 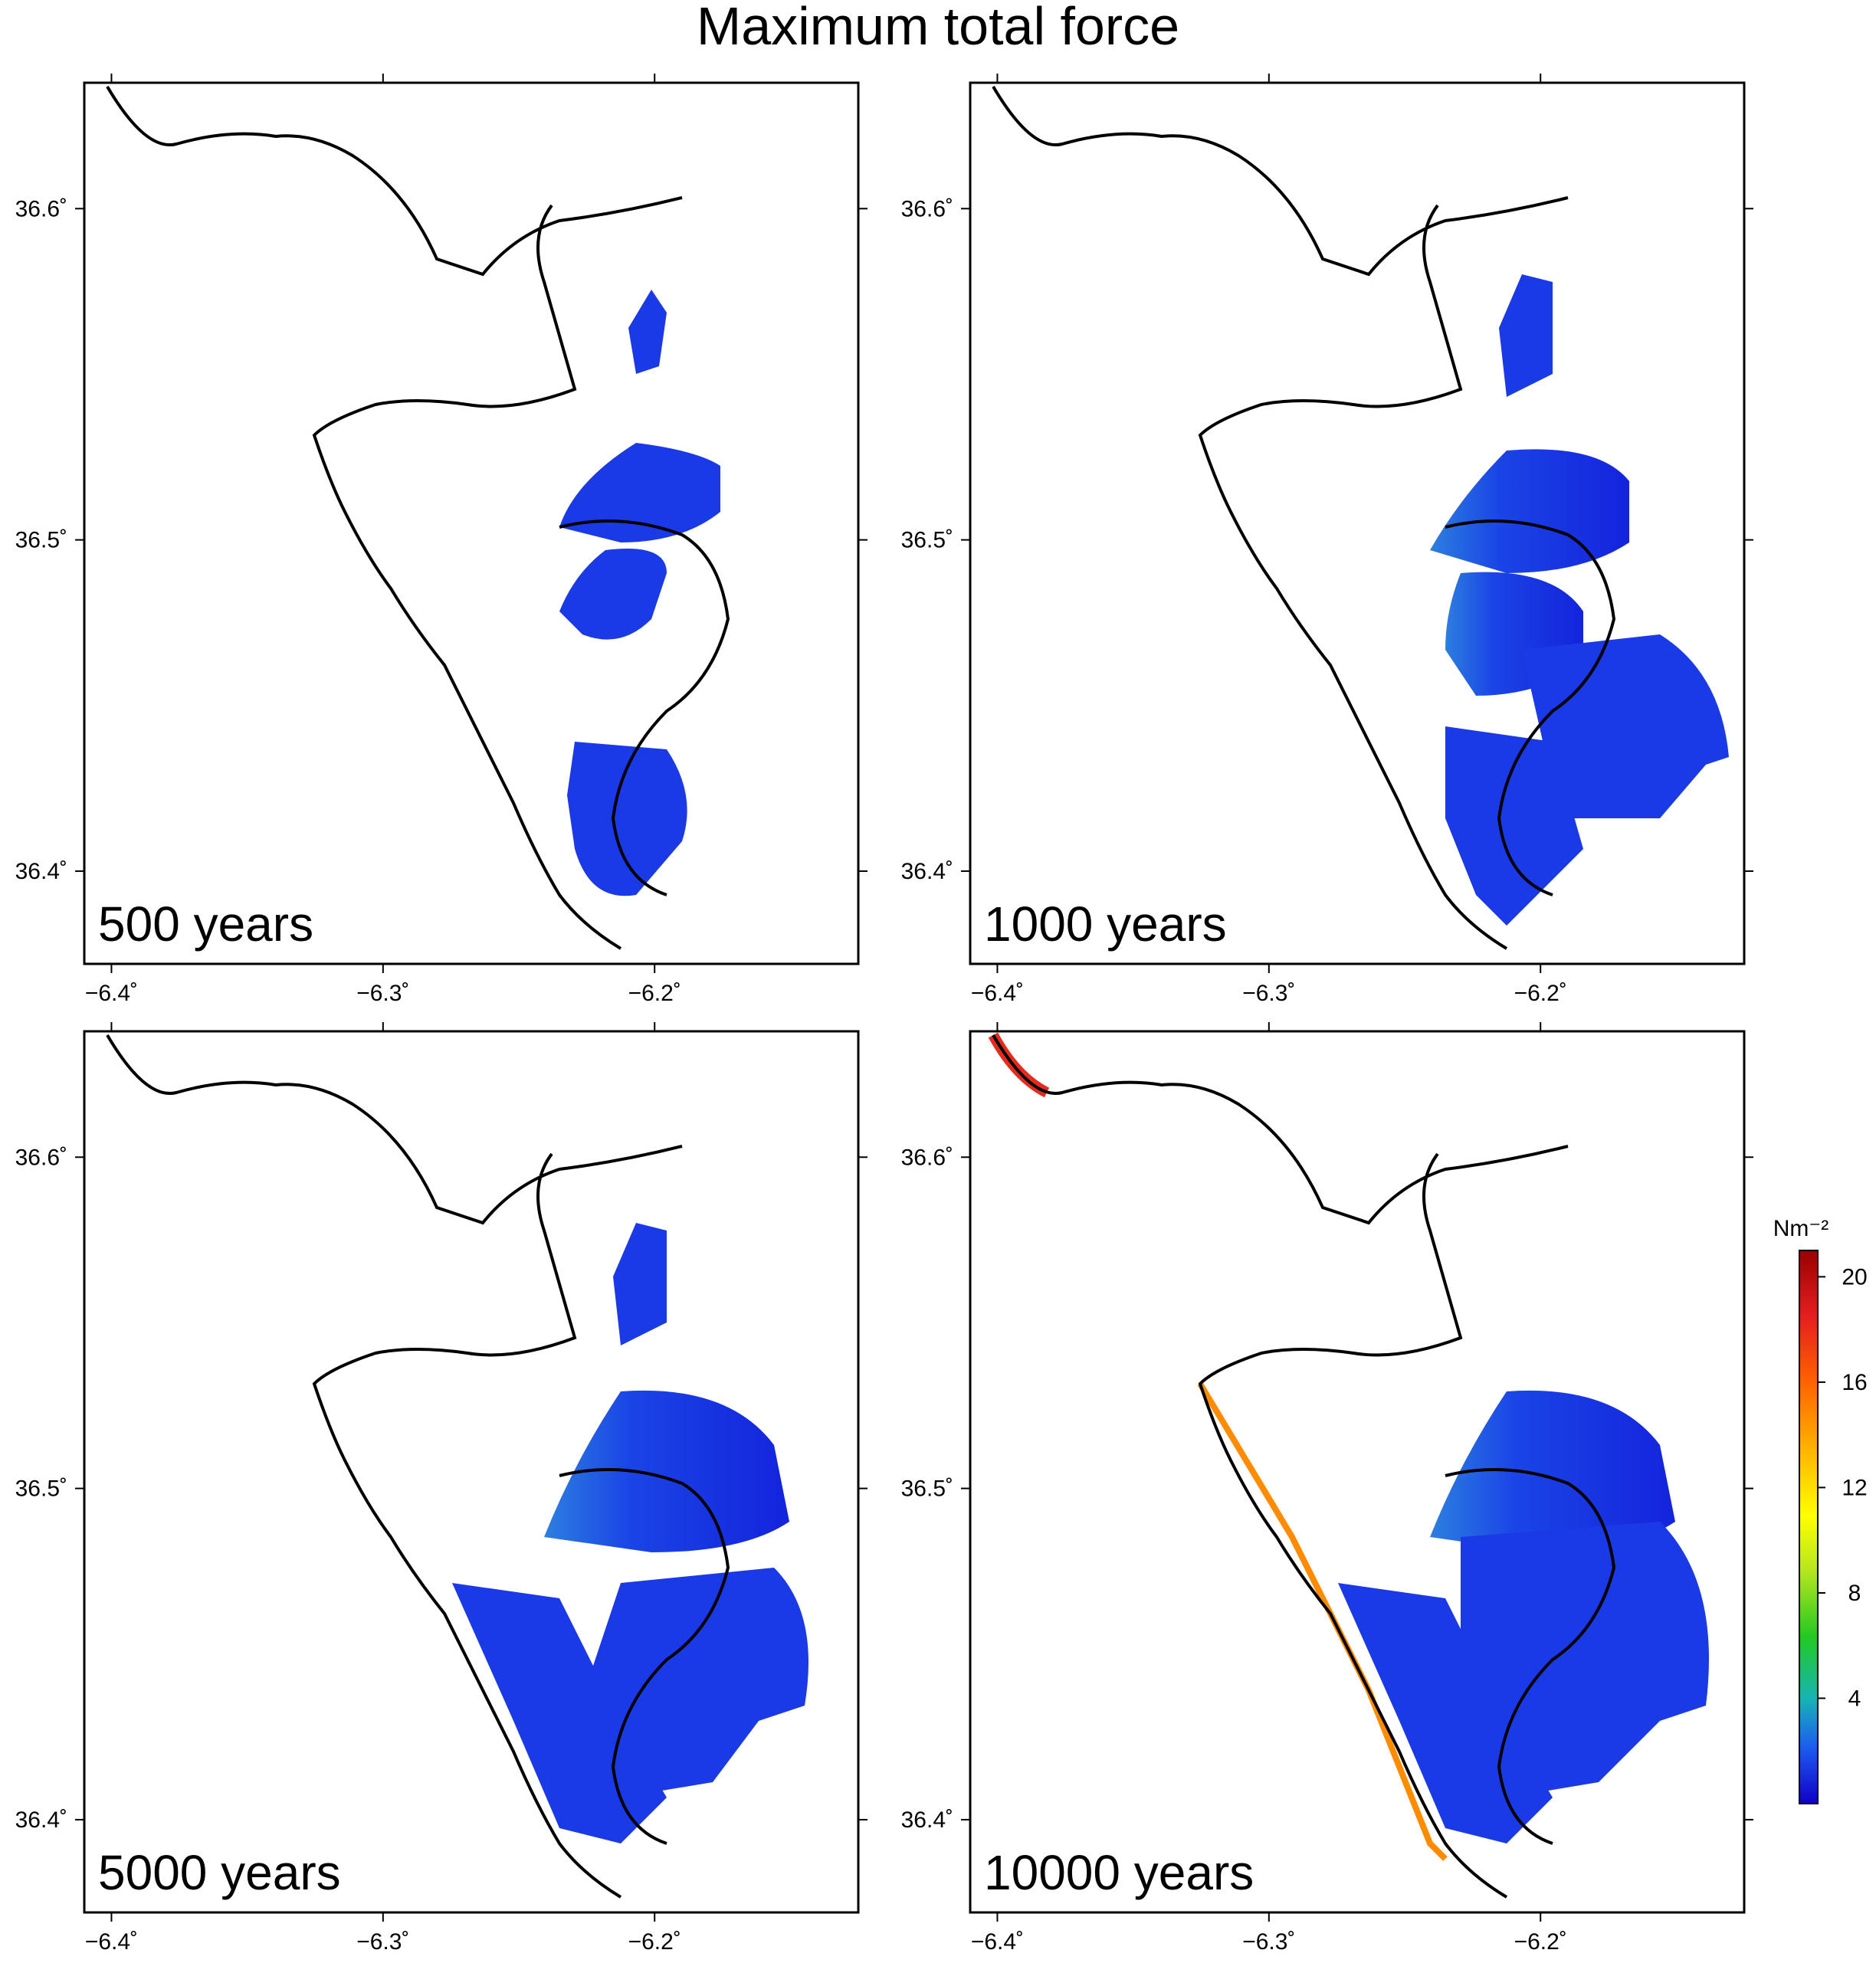 I want to click on colorbar-tick-label: 8, so click(x=1855, y=1593).